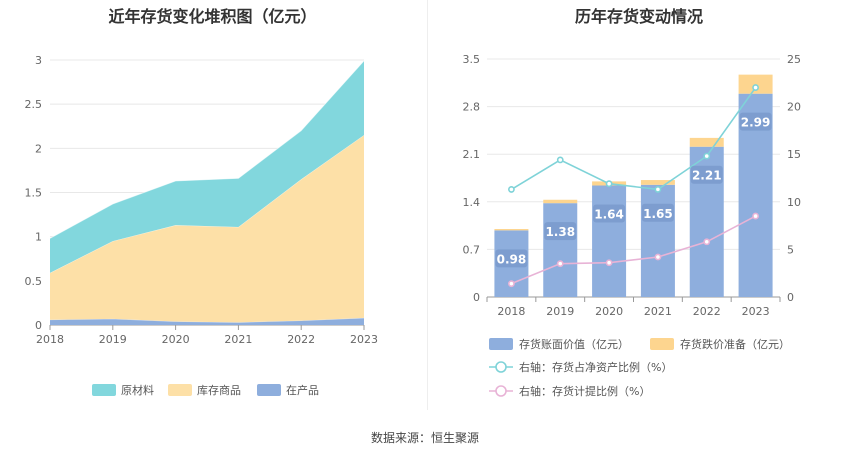  I want to click on right-legend-label: 右轴：存货计提比例（%）, so click(584, 391).